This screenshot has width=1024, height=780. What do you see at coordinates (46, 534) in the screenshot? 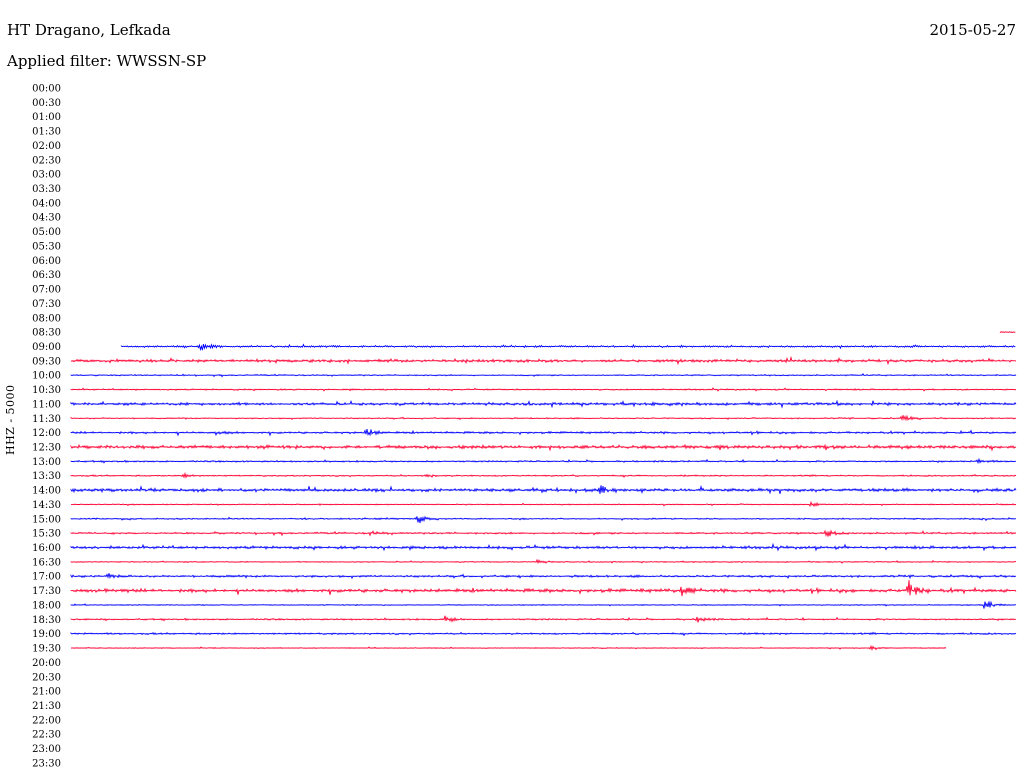
I see `tick-label: 15:30` at bounding box center [46, 534].